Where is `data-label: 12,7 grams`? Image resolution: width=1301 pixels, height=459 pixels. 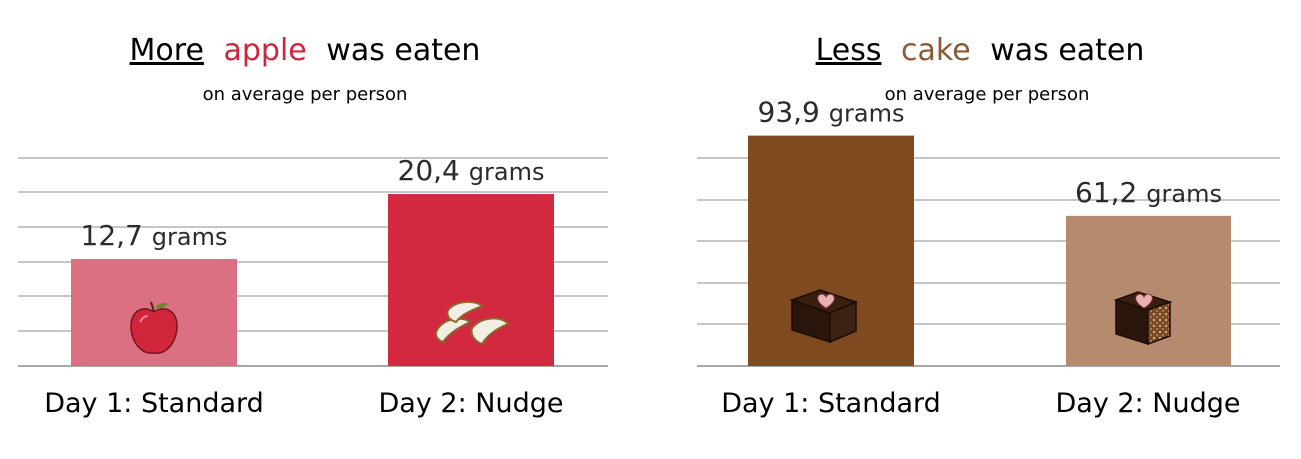 data-label: 12,7 grams is located at coordinates (154, 235).